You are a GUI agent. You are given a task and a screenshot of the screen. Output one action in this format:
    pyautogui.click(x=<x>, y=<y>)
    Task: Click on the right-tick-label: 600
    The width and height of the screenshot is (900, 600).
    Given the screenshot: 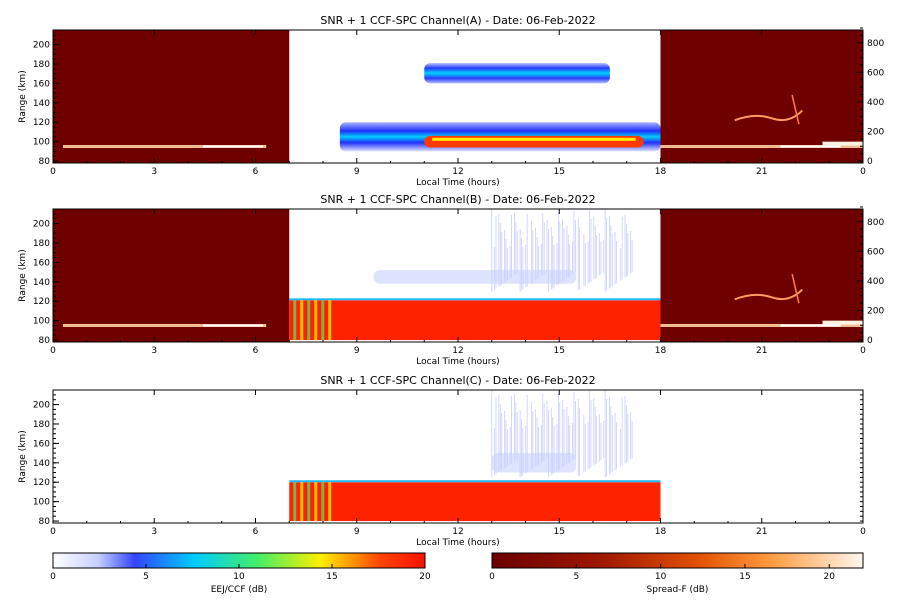 What is the action you would take?
    pyautogui.click(x=875, y=73)
    